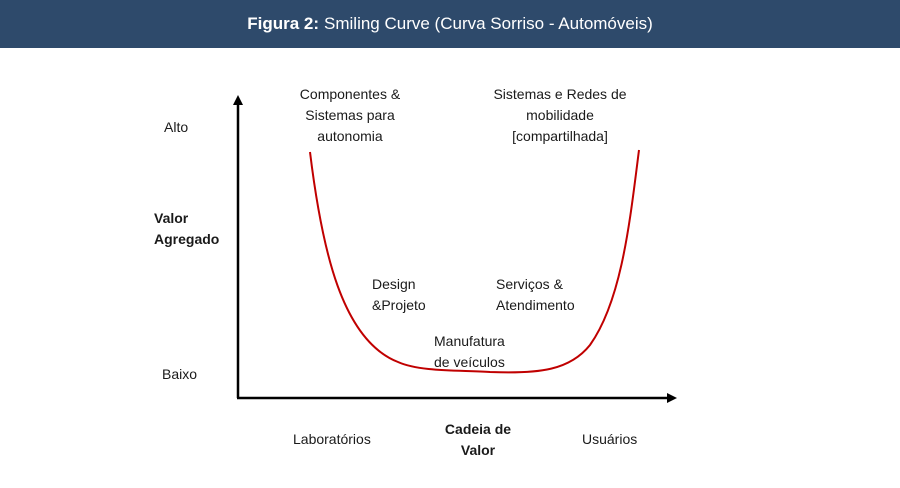 The width and height of the screenshot is (900, 488). Describe the element at coordinates (610, 439) in the screenshot. I see `x-axis-right-label: Usuários` at that location.